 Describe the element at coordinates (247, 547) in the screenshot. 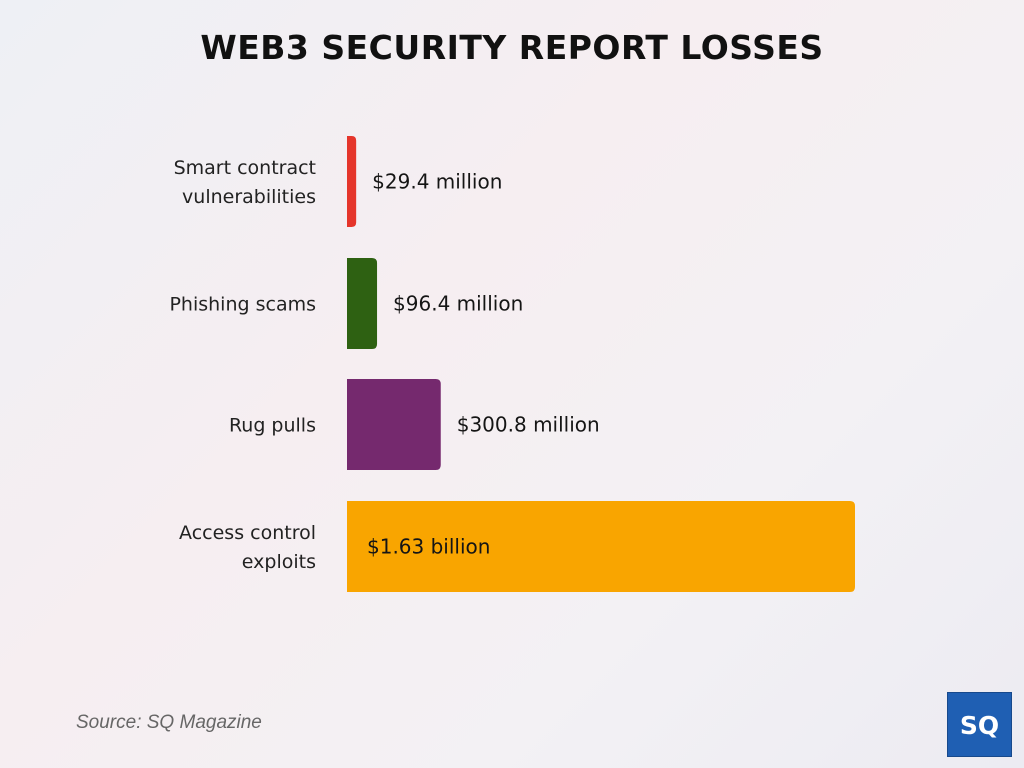

I see `category-label-3: Access control exploits` at that location.